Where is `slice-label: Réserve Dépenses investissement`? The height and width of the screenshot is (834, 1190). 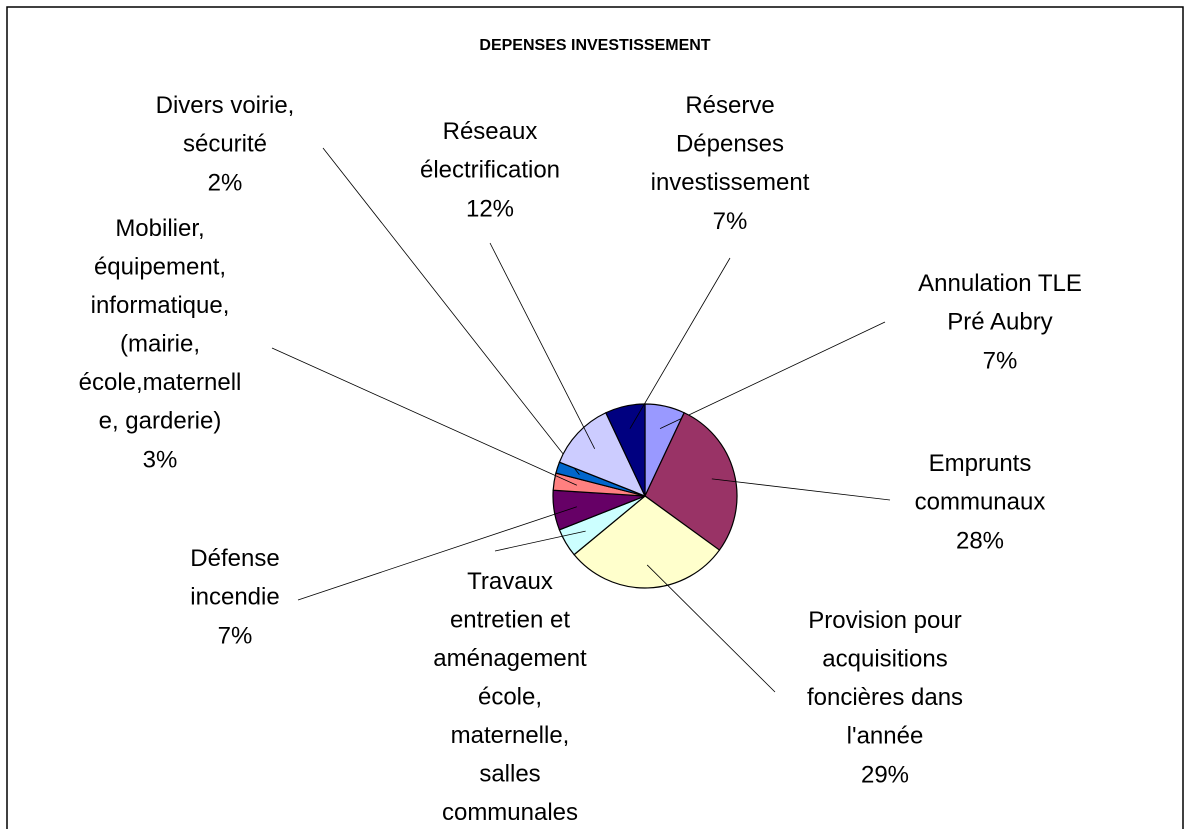 slice-label: Réserve Dépenses investissement is located at coordinates (730, 144).